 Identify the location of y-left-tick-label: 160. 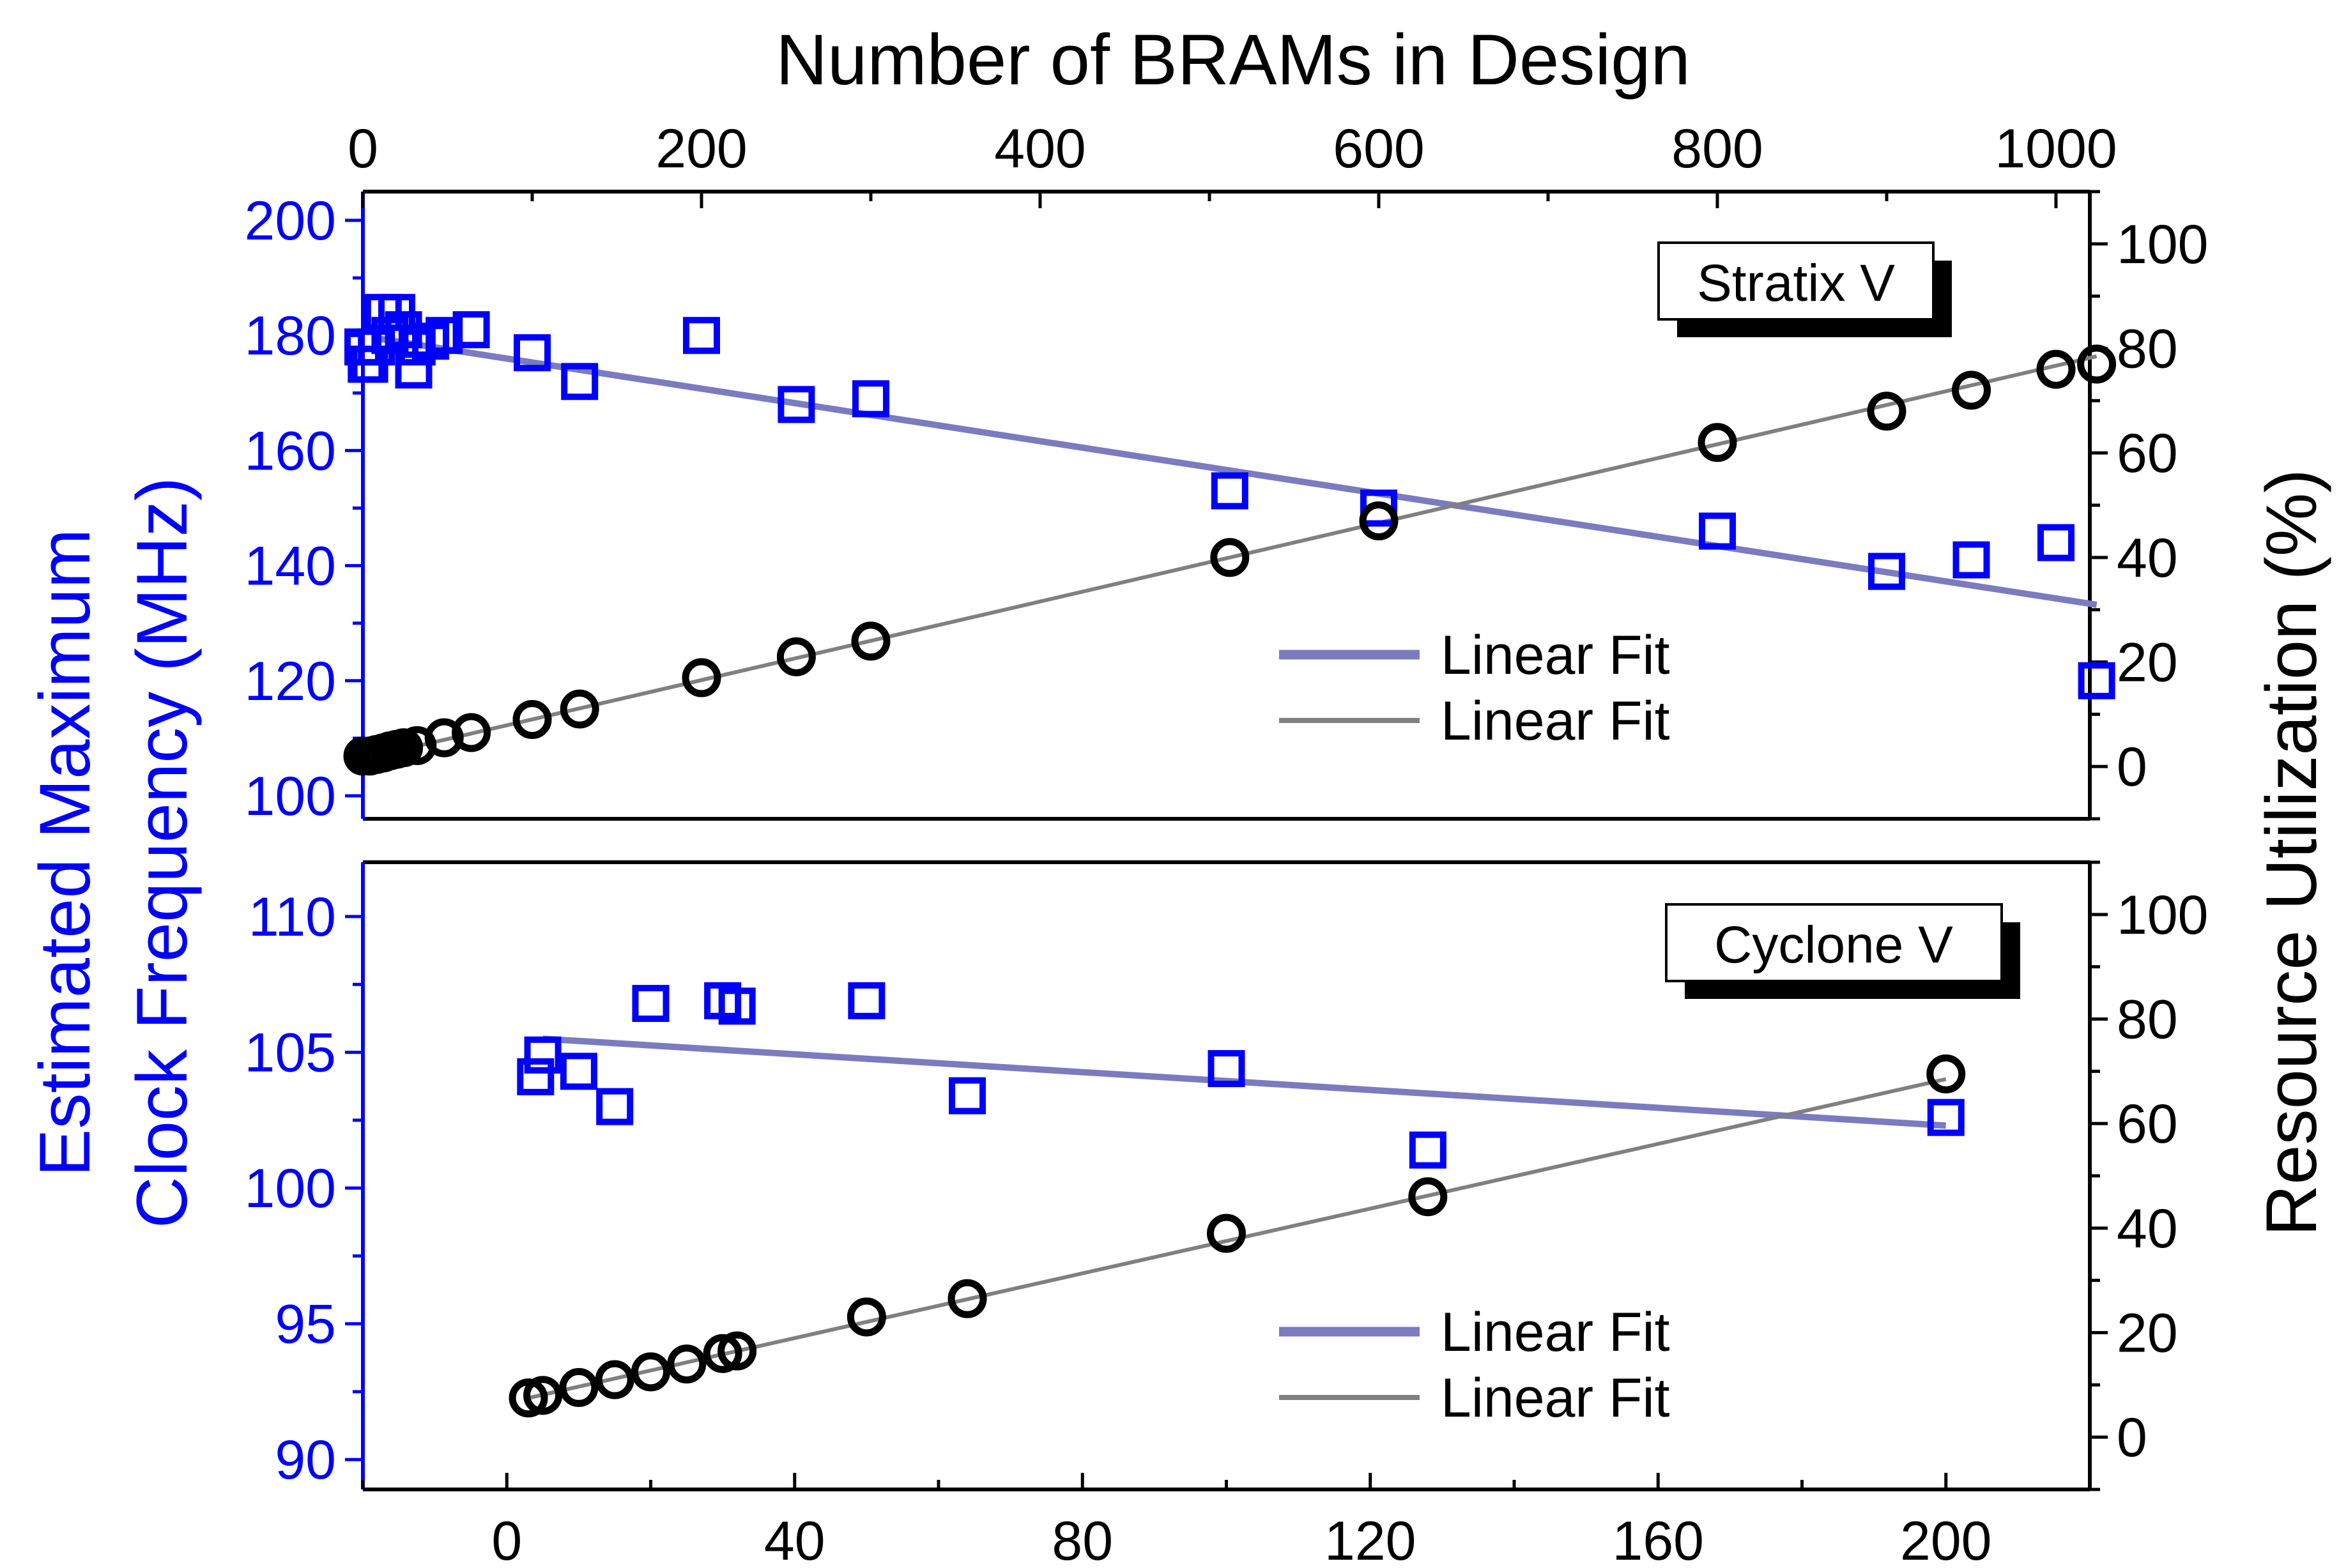
(291, 451).